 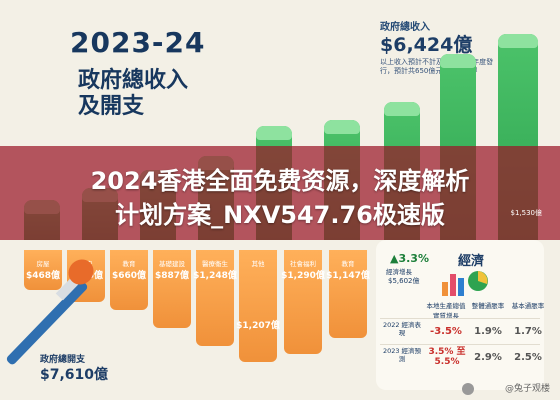 What do you see at coordinates (446, 311) in the screenshot?
I see `column-header: 本地生產總值實質增長` at bounding box center [446, 311].